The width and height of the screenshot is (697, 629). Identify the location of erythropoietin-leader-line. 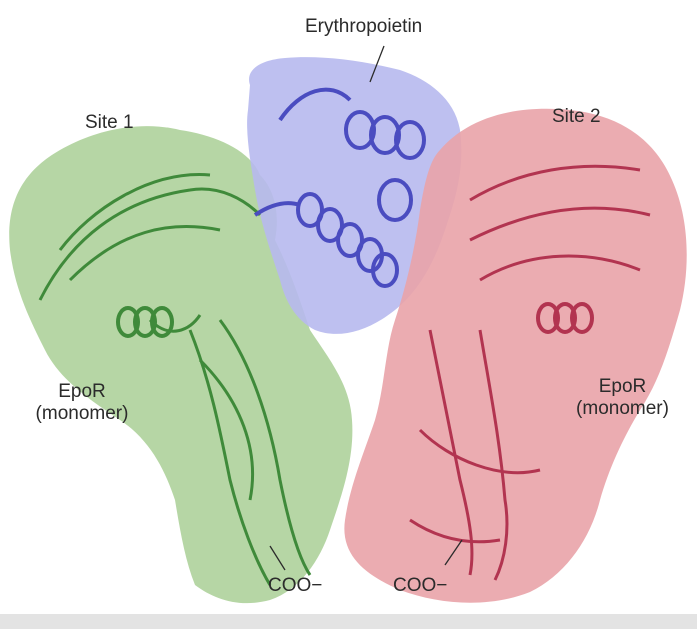
(377, 64).